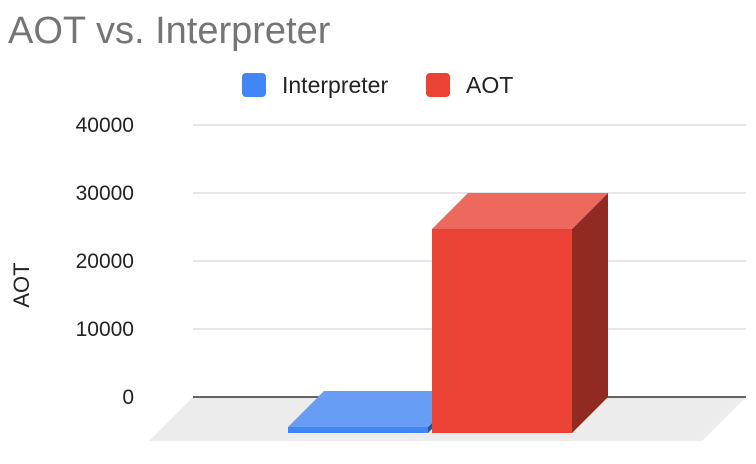 This screenshot has width=756, height=464. What do you see at coordinates (105, 193) in the screenshot?
I see `y-tick-label: 30000` at bounding box center [105, 193].